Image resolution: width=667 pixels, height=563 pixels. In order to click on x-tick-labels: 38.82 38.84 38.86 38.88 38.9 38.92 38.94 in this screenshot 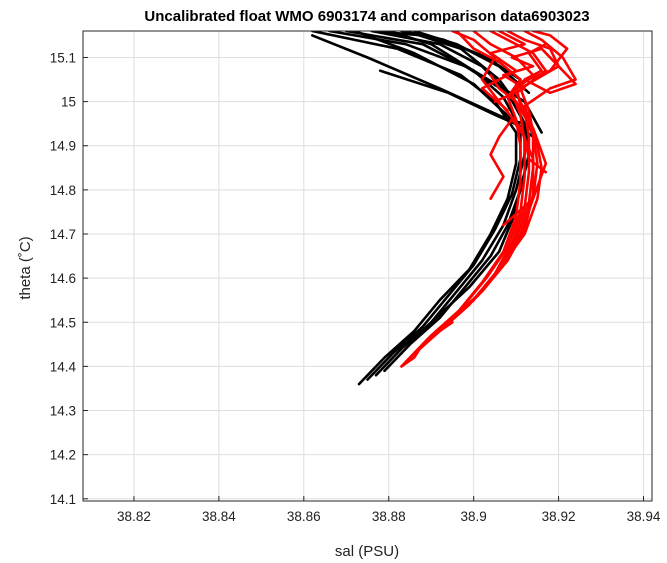, I will do `click(389, 516)`.